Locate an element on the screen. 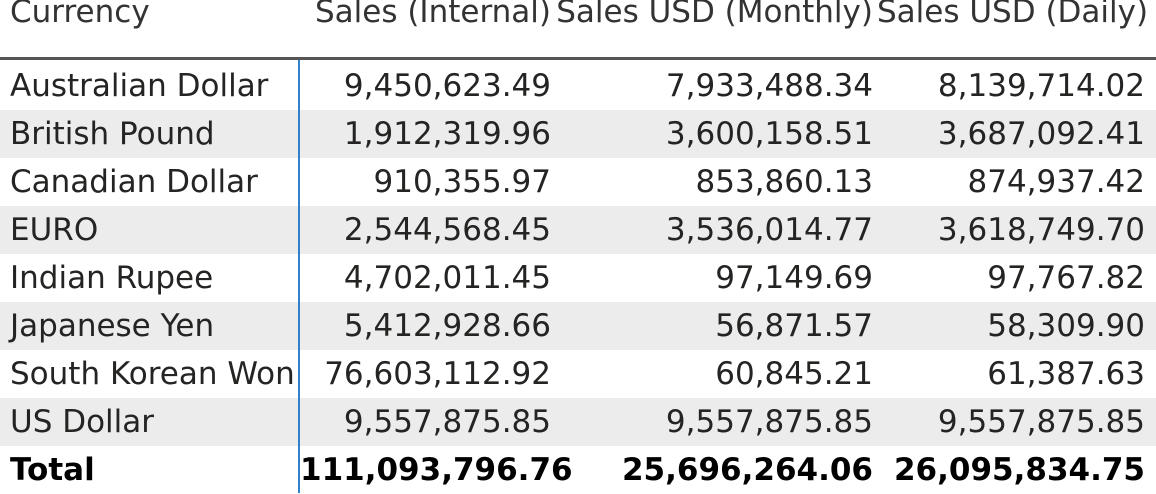  total-sales-internal: 111,093,796.76 is located at coordinates (436, 470).